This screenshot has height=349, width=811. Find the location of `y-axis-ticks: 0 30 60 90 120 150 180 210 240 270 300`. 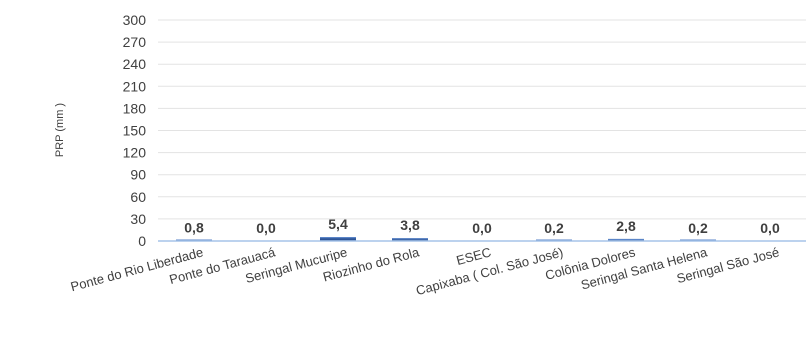

y-axis-ticks: 0 30 60 90 120 150 180 210 240 270 300 is located at coordinates (135, 130).